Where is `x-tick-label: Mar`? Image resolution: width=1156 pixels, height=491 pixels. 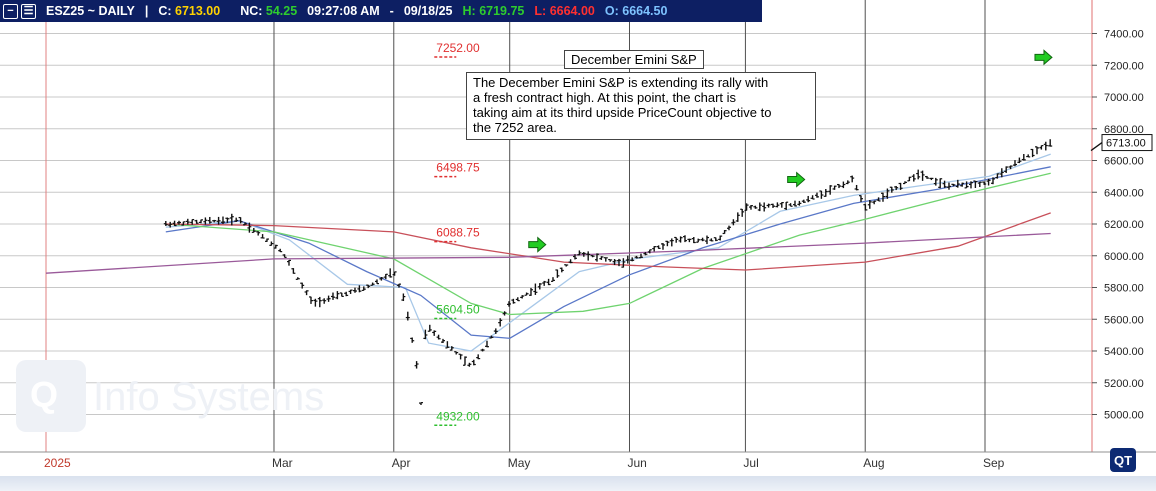 x-tick-label: Mar is located at coordinates (282, 463).